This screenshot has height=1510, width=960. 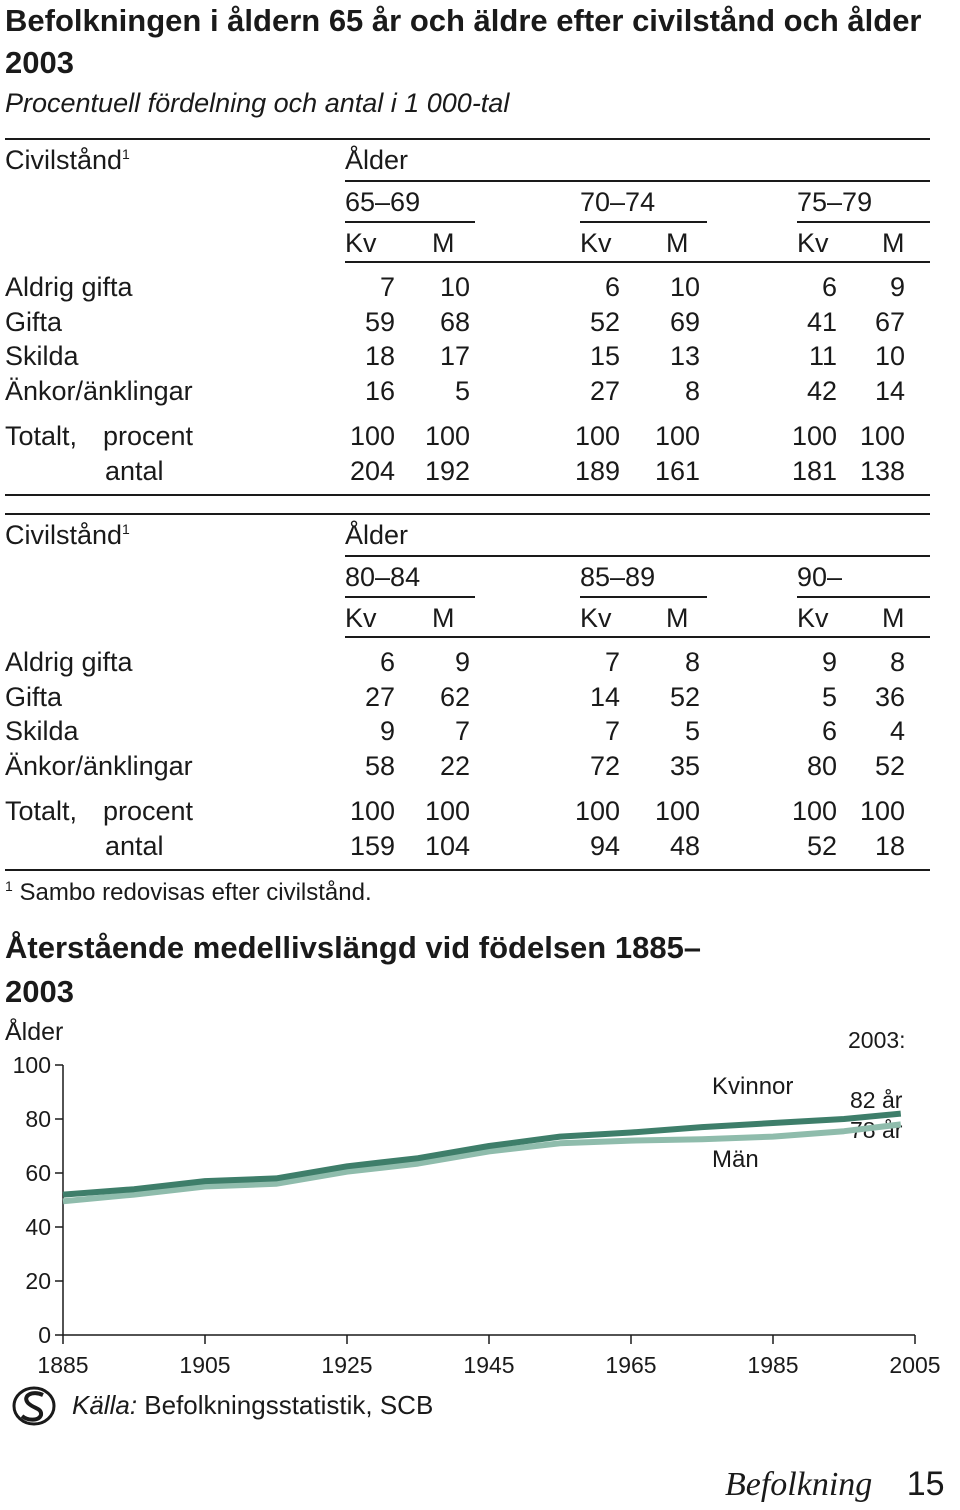 I want to click on table-cell: 58, so click(x=379, y=765).